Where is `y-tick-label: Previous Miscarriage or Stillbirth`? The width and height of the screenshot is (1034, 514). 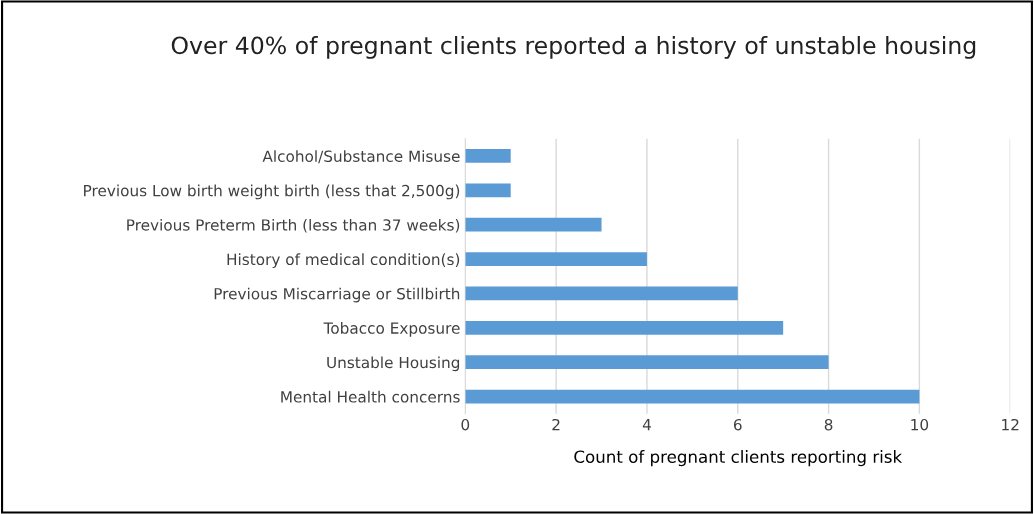 y-tick-label: Previous Miscarriage or Stillbirth is located at coordinates (337, 295).